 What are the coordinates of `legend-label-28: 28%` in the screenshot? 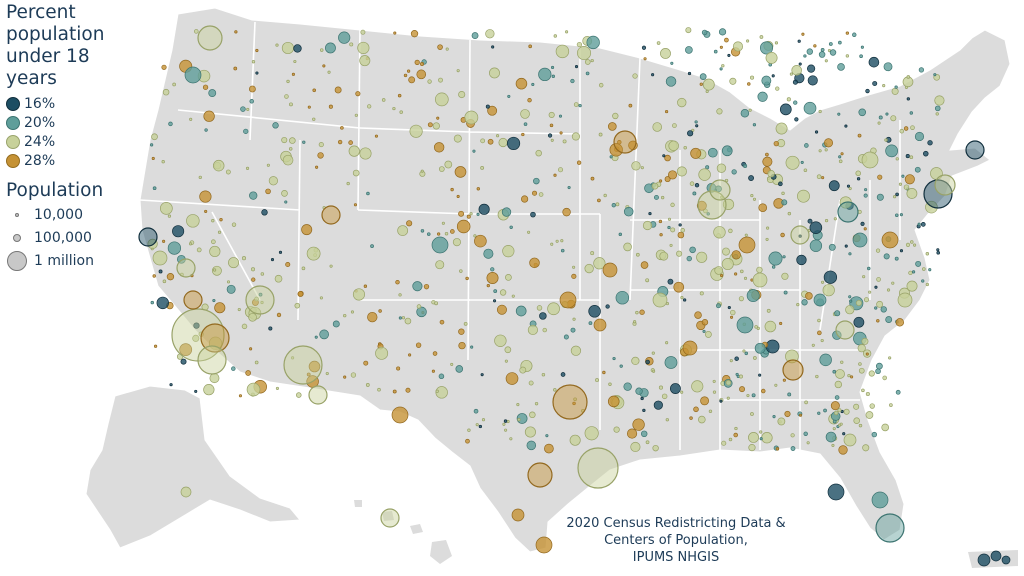 It's located at (40, 160).